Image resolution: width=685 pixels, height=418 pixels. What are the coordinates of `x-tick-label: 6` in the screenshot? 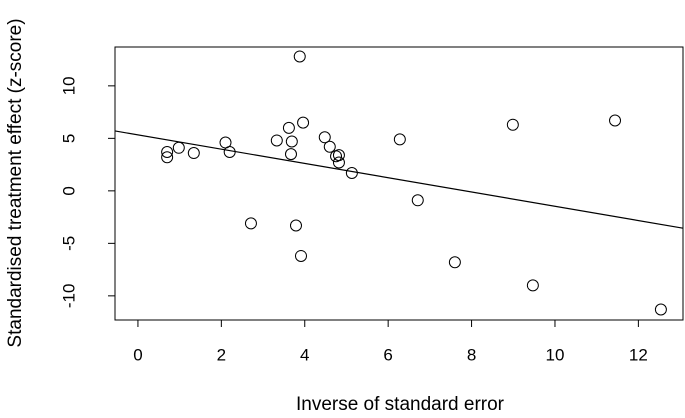 It's located at (387, 354).